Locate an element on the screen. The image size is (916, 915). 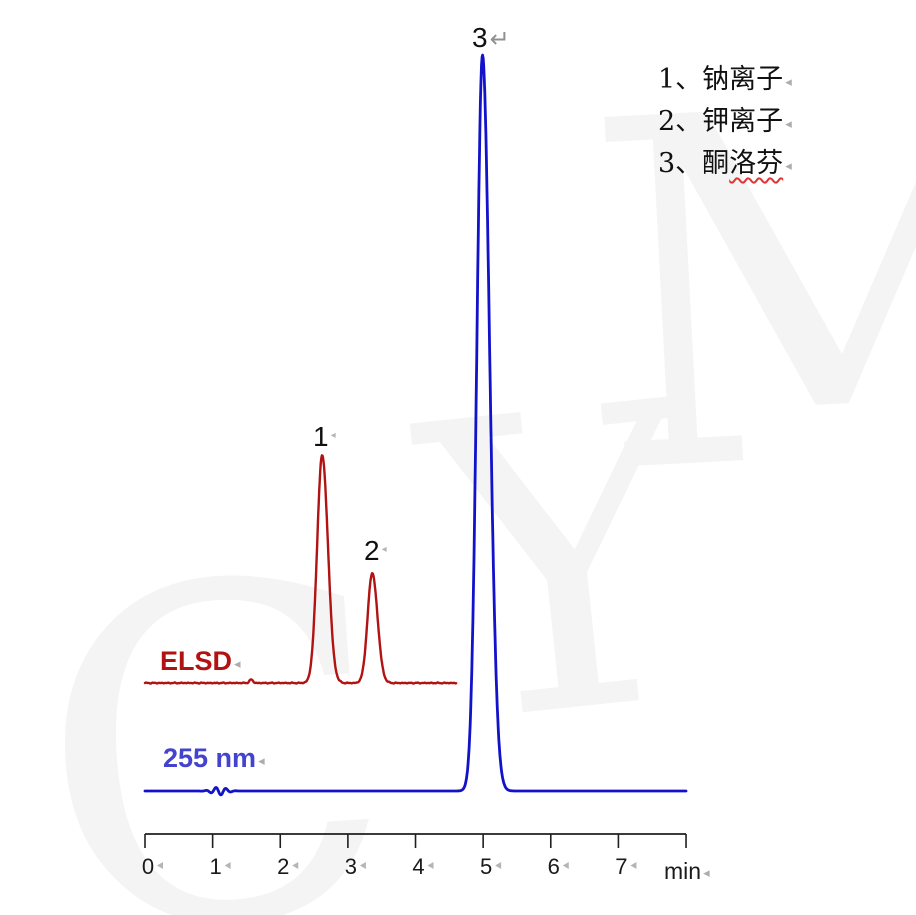
x-axis-tick-label: 7 is located at coordinates (621, 866).